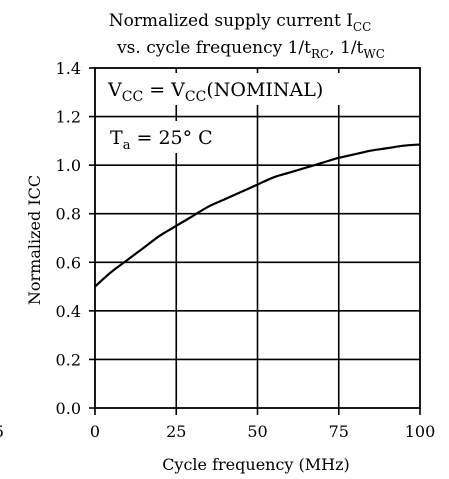 This screenshot has height=479, width=449. What do you see at coordinates (68, 117) in the screenshot?
I see `y-tick-label: 1.2` at bounding box center [68, 117].